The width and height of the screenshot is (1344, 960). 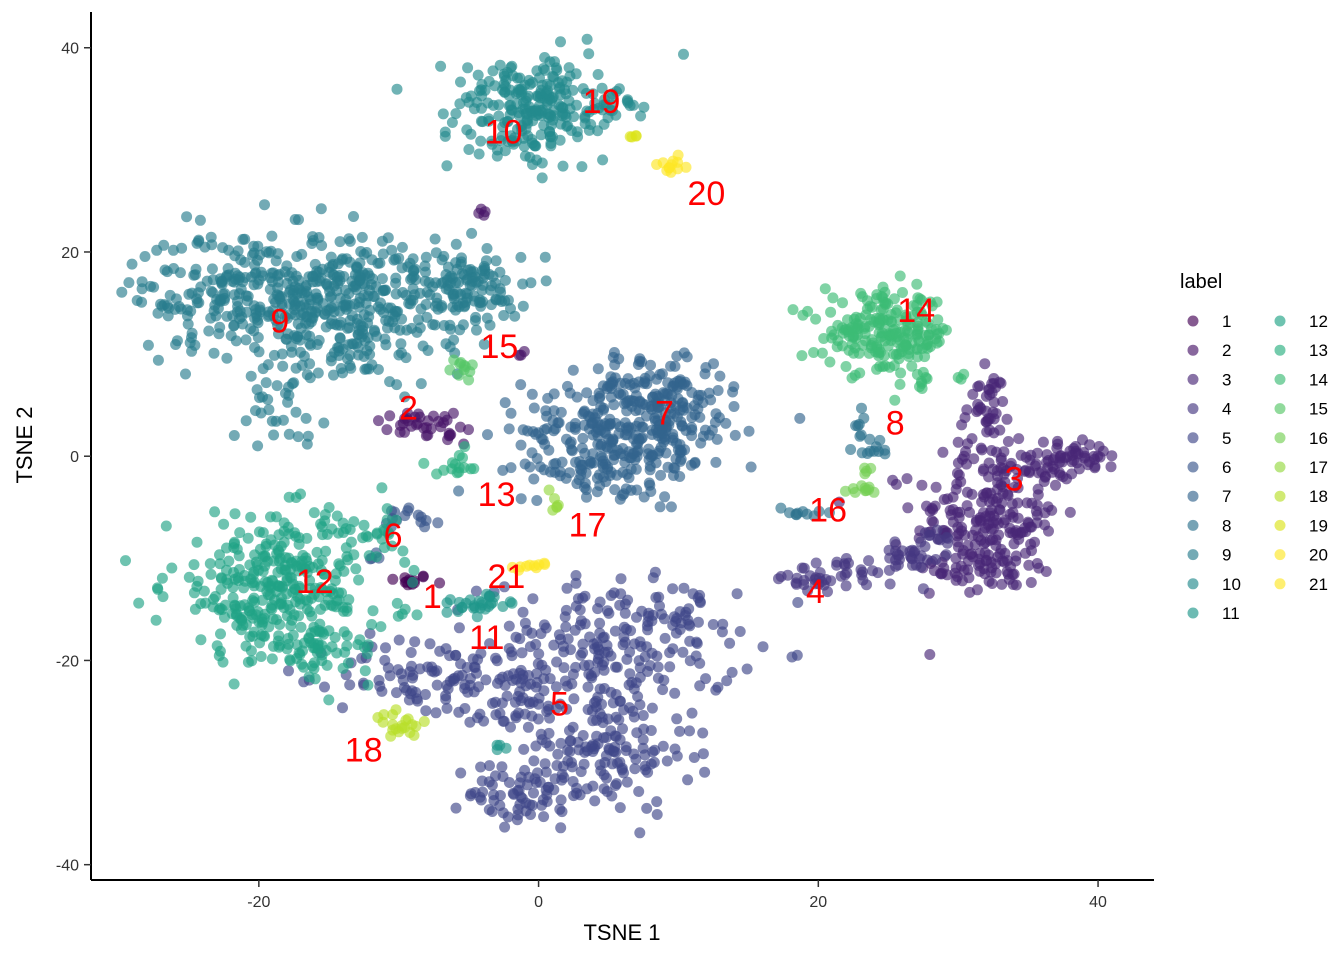 What do you see at coordinates (1209, 467) in the screenshot?
I see `legend-item-6: 6` at bounding box center [1209, 467].